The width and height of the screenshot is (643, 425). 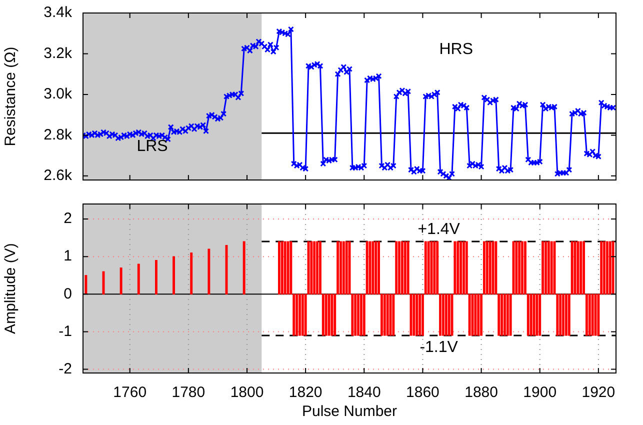 I want to click on y-tick-label: 1, so click(x=68, y=256).